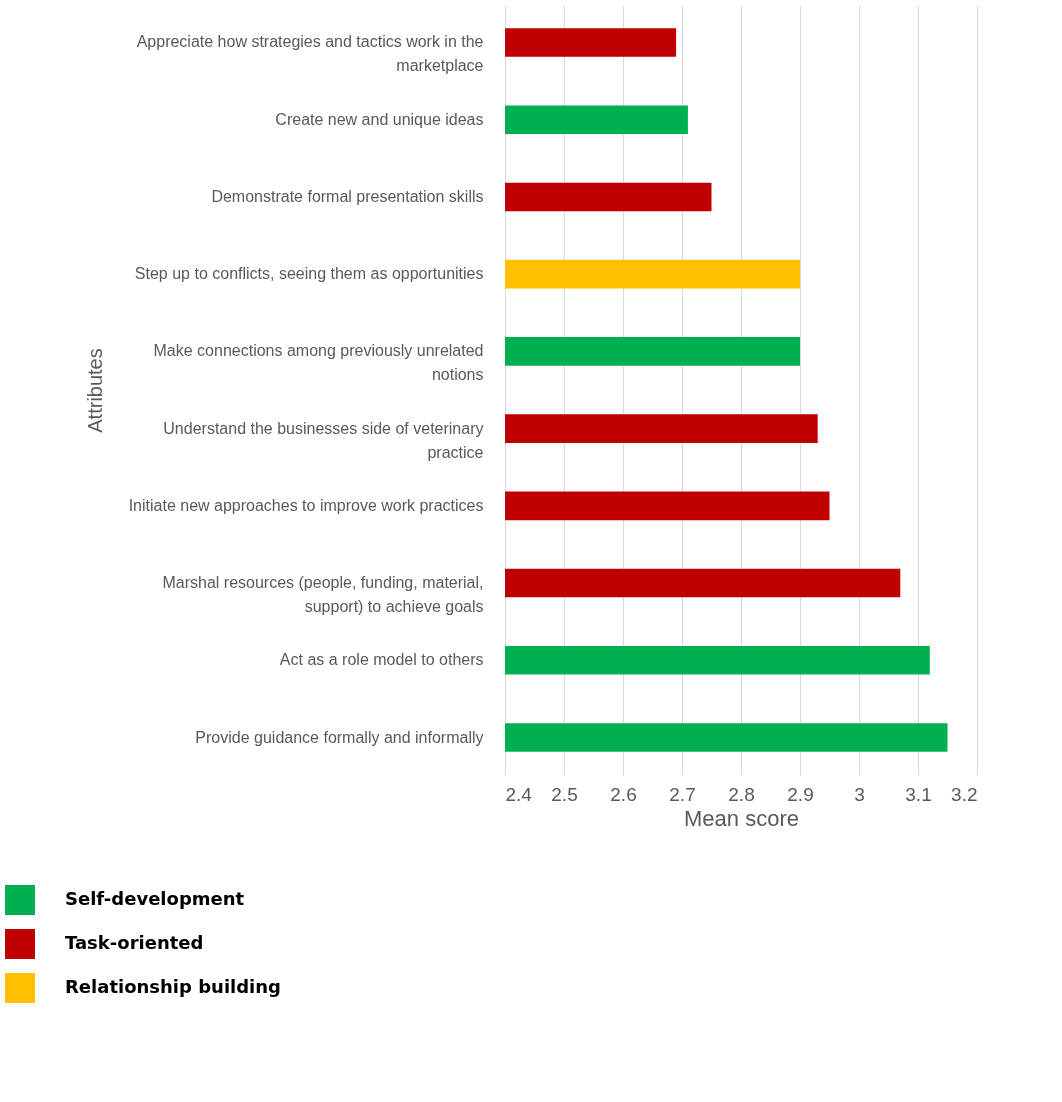 The width and height of the screenshot is (1062, 1102). Describe the element at coordinates (309, 274) in the screenshot. I see `y-tick-label: Step up to conflicts, seeing them as opportunities` at that location.